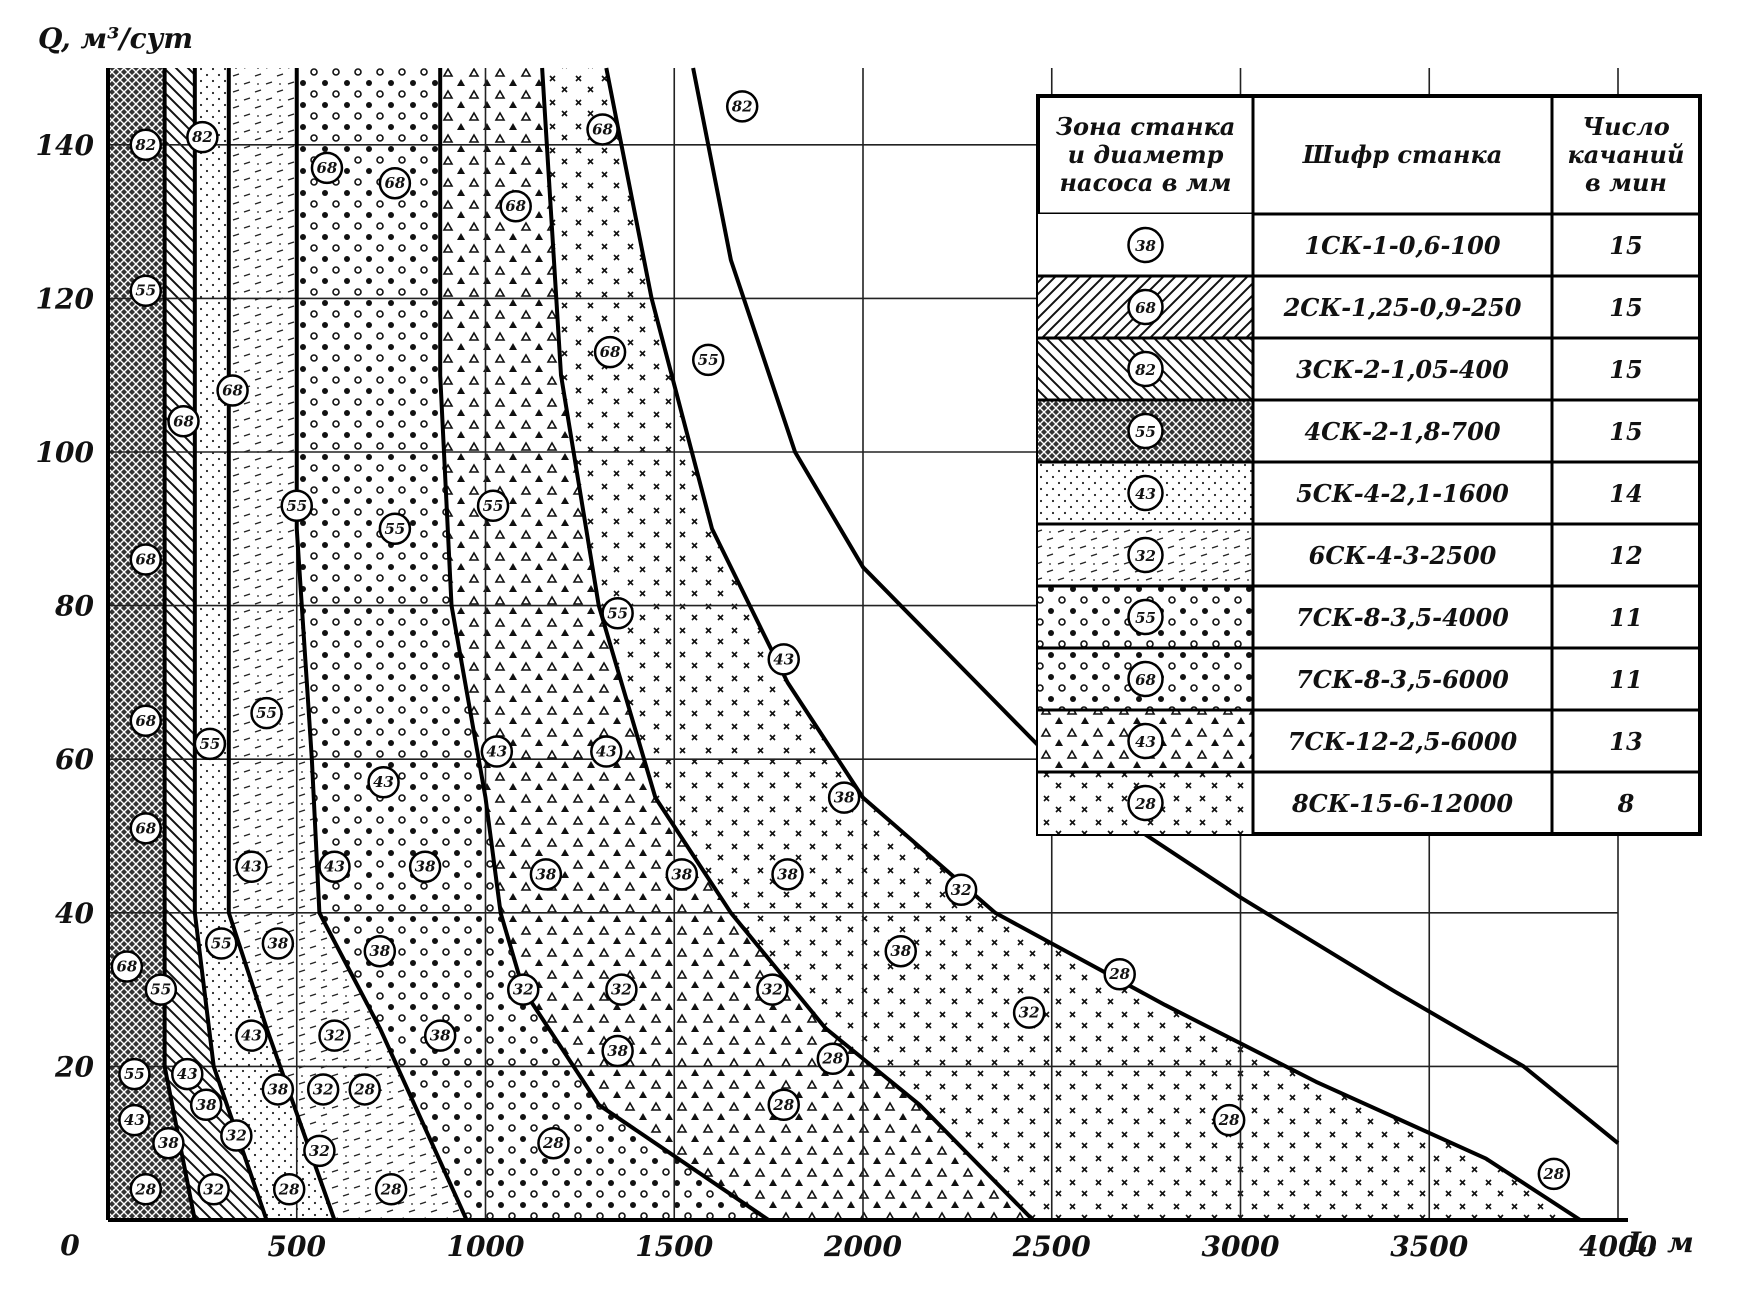  What do you see at coordinates (1402, 369) in the screenshot?
I see `legend-code-3: 3СК-2-1,05-400` at bounding box center [1402, 369].